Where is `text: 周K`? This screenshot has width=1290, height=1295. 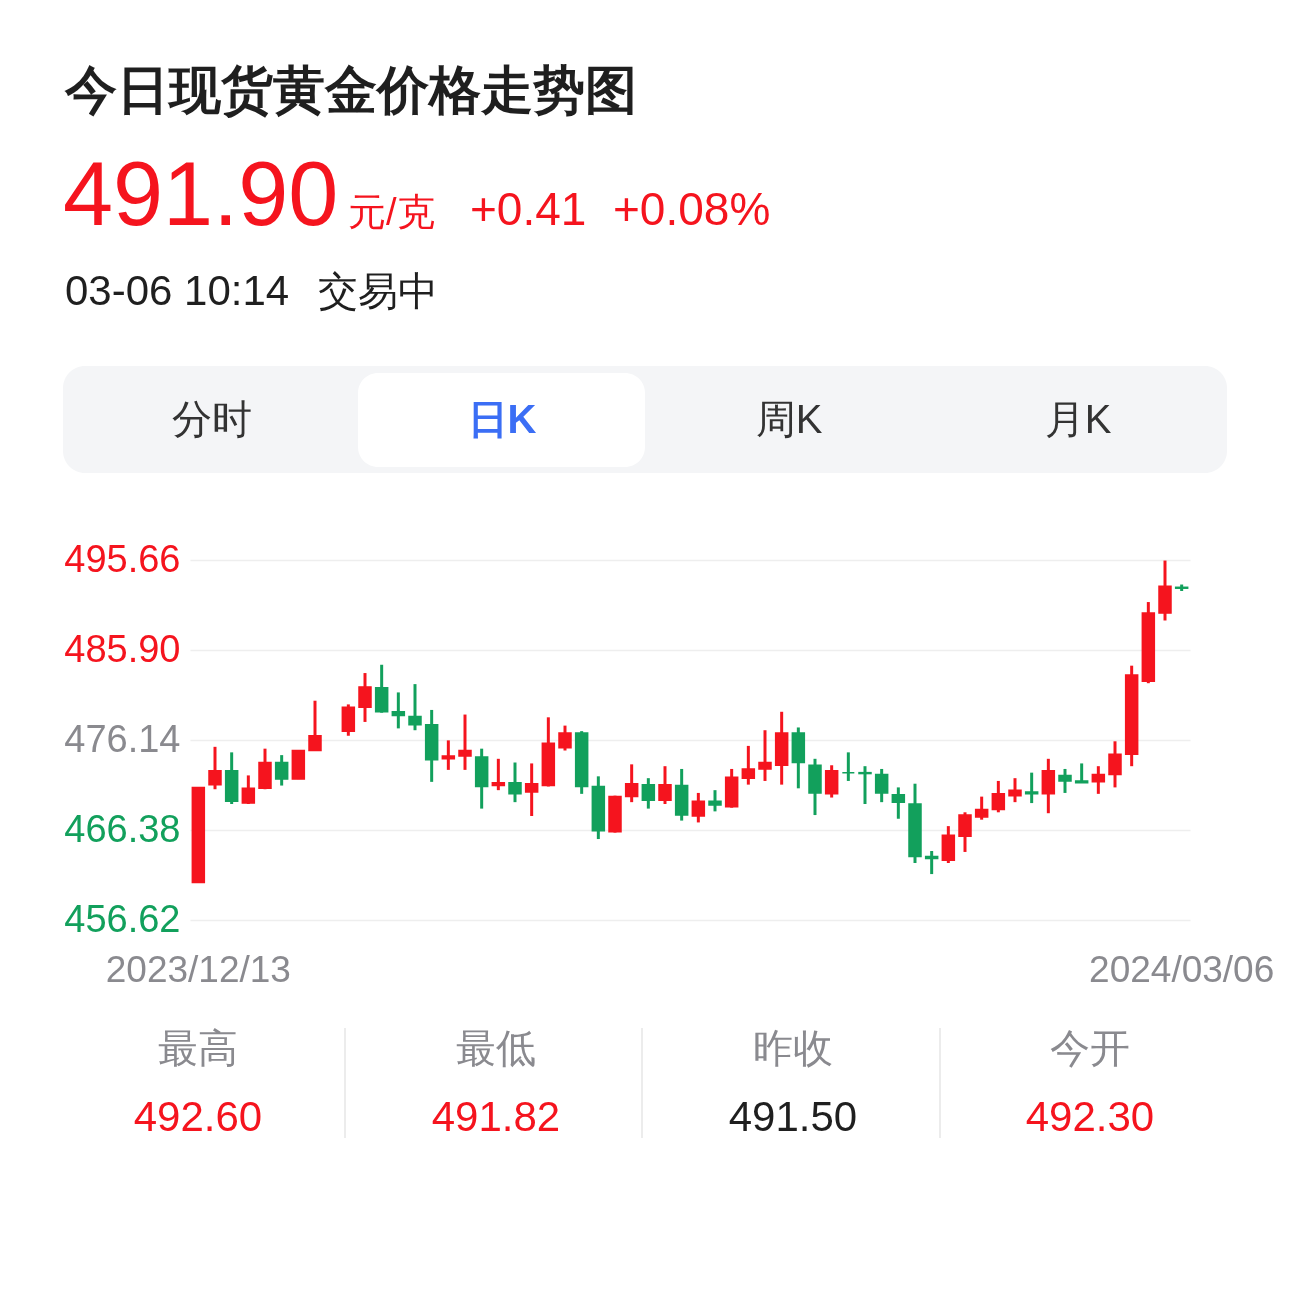 text: 周K is located at coordinates (789, 419).